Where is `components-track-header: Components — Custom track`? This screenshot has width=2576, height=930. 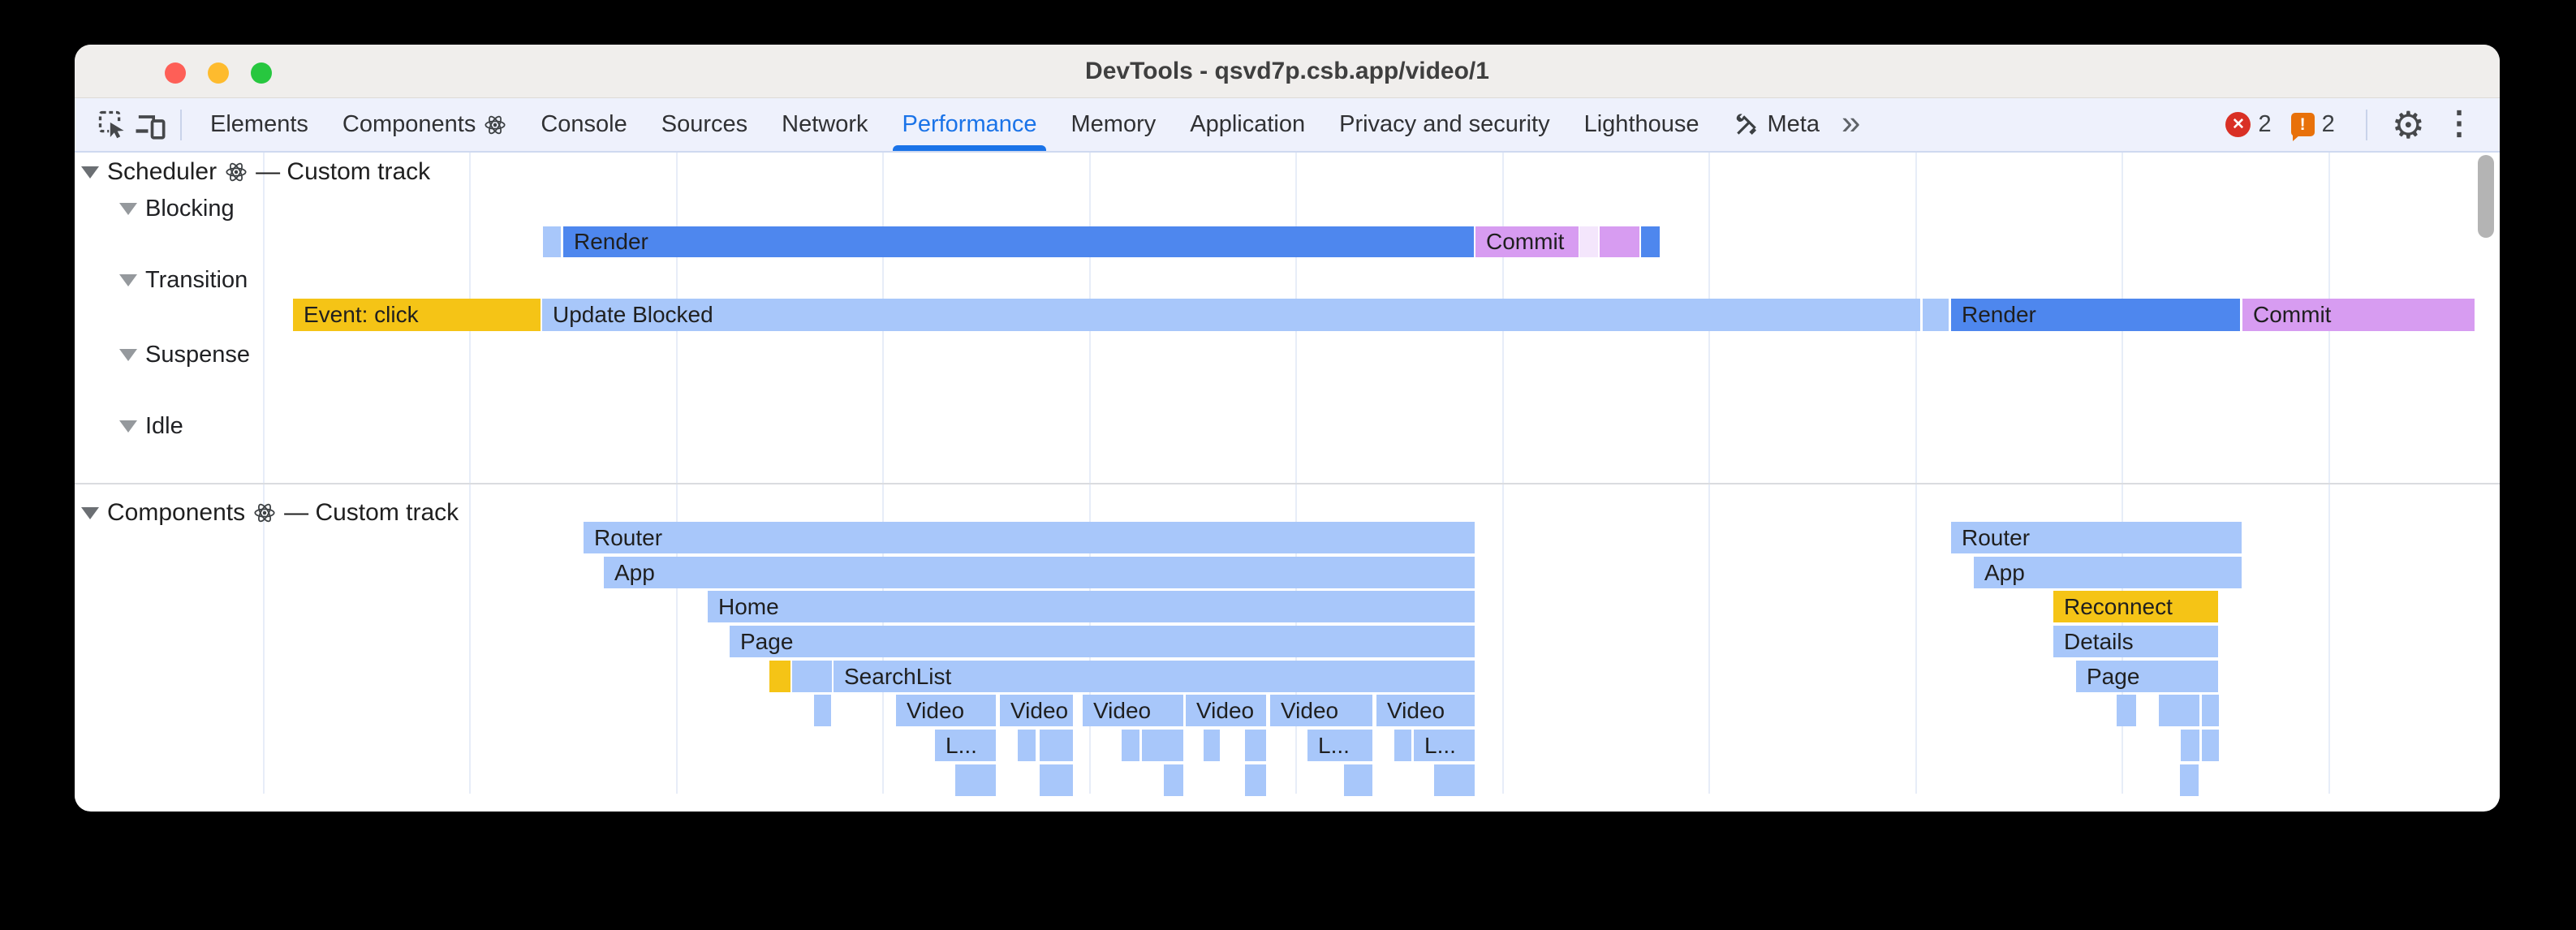 components-track-header: Components — Custom track is located at coordinates (270, 513).